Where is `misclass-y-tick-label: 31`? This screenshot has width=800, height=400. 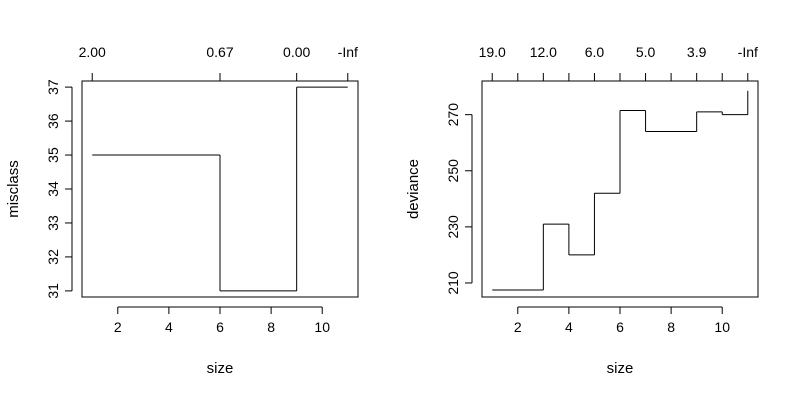 misclass-y-tick-label: 31 is located at coordinates (53, 291).